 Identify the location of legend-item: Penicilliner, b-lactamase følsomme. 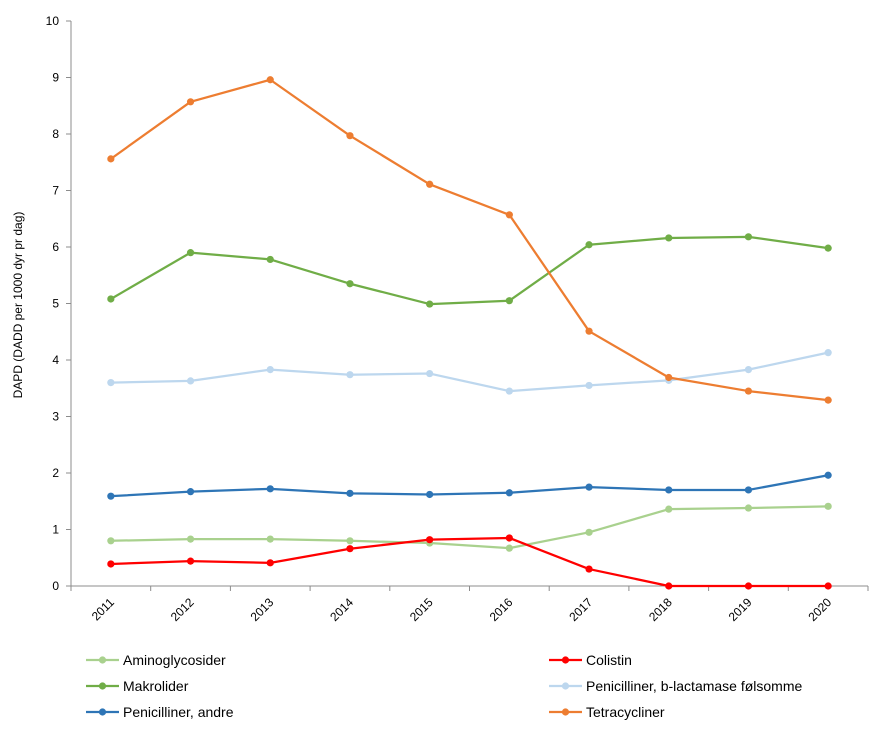
(676, 686).